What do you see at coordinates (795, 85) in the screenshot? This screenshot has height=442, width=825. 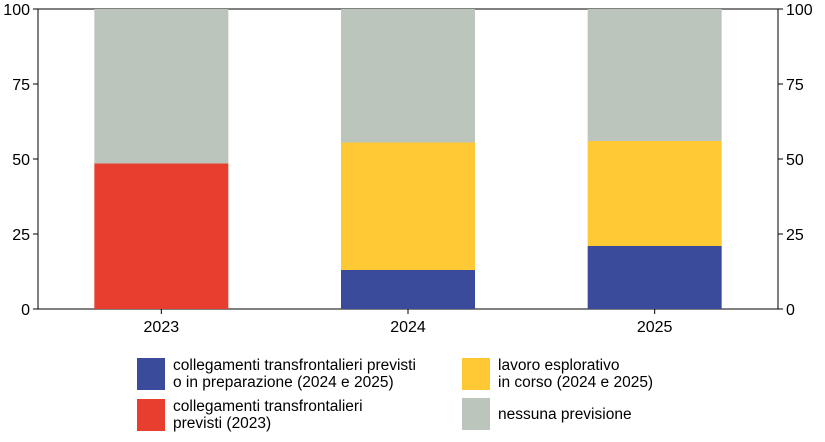 I see `y-tick-label-right-75: 75` at bounding box center [795, 85].